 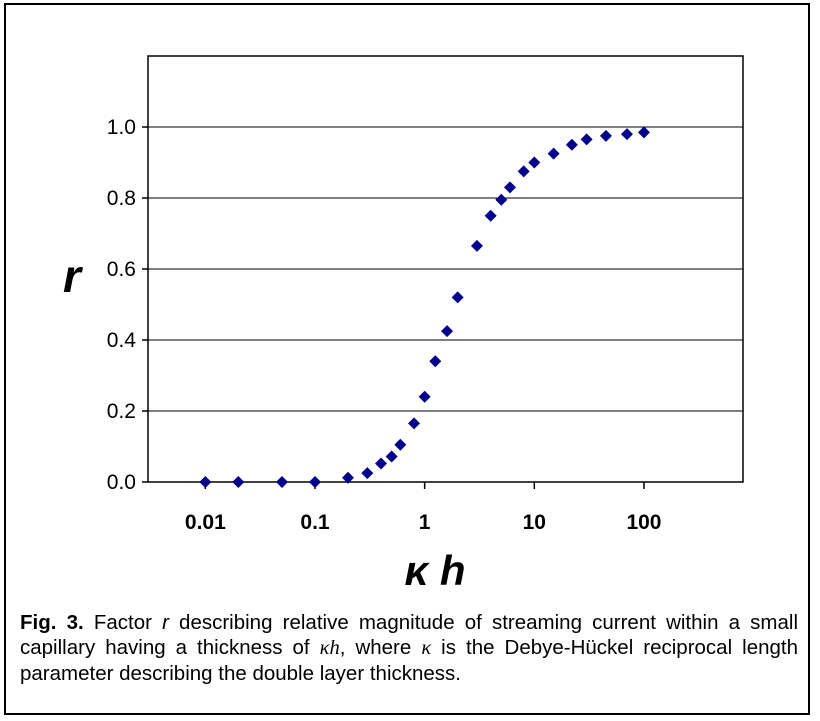 I want to click on caption-r: r, so click(x=165, y=622).